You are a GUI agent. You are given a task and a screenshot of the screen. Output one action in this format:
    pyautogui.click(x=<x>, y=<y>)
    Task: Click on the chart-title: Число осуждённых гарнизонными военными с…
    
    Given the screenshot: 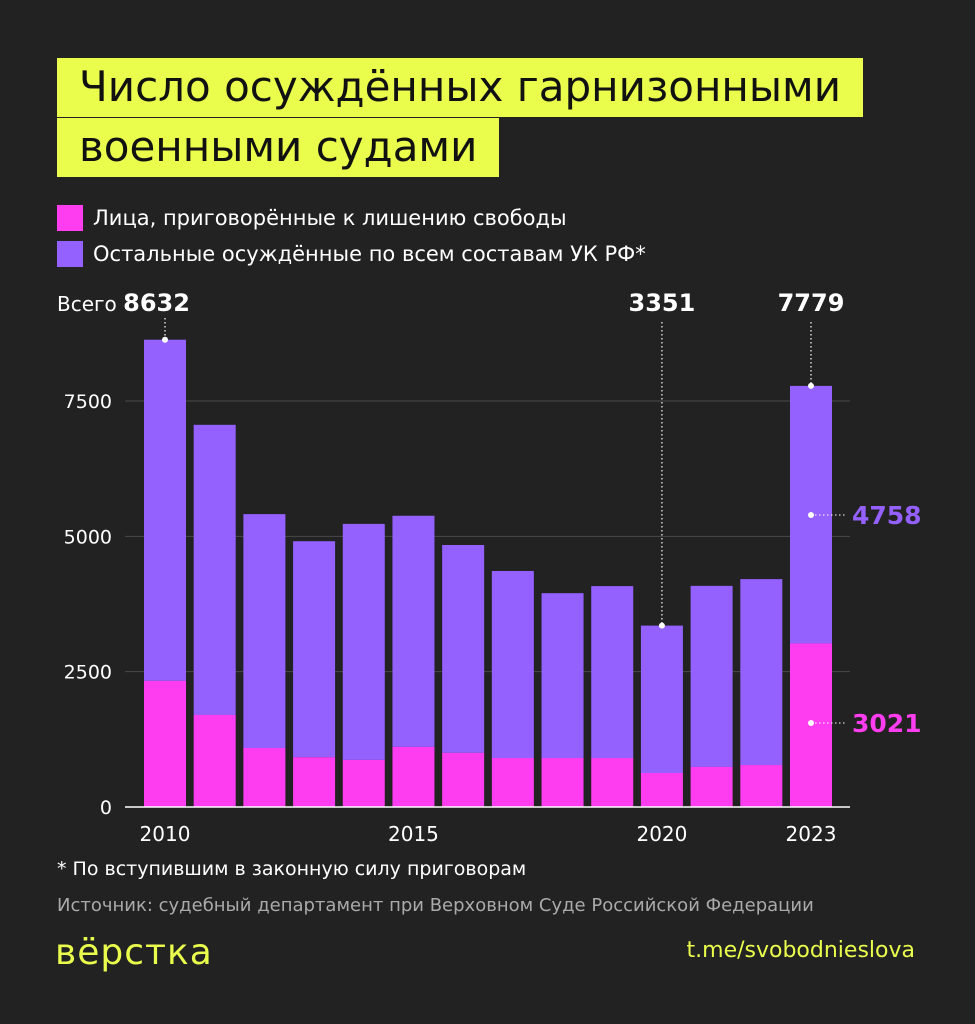 What is the action you would take?
    pyautogui.click(x=497, y=117)
    